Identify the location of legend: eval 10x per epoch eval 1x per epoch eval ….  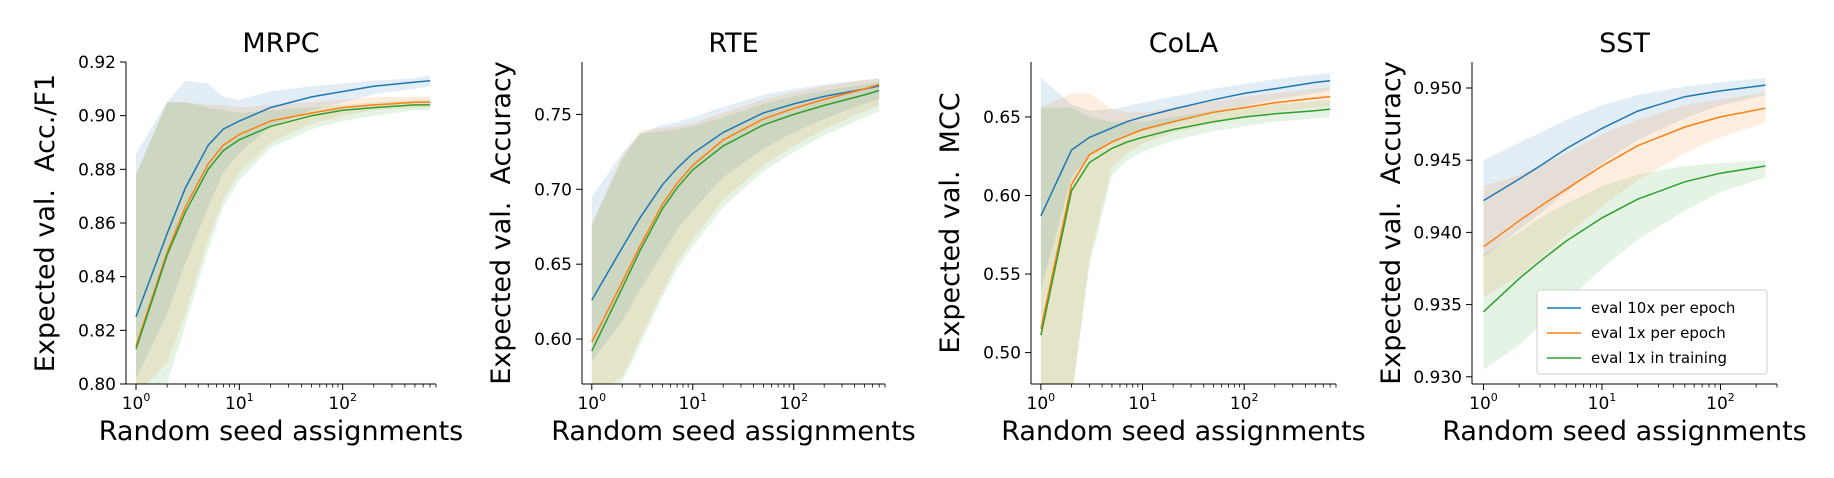
(1652, 332).